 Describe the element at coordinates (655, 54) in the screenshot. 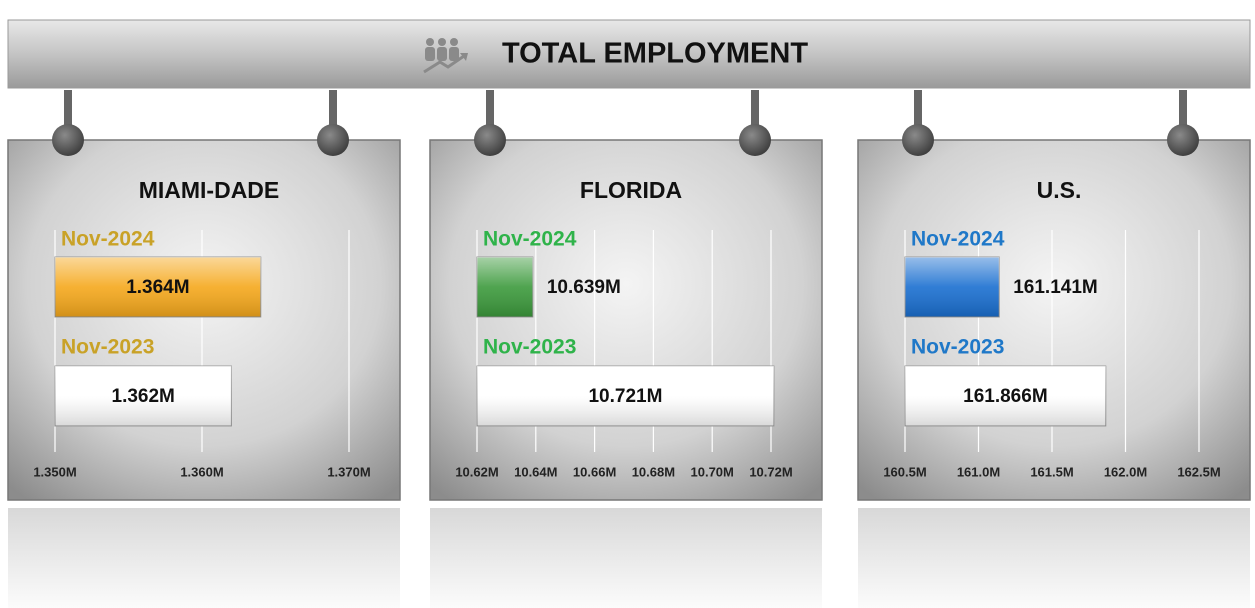

I see `header-title: TOTAL EMPLOYMENT` at that location.